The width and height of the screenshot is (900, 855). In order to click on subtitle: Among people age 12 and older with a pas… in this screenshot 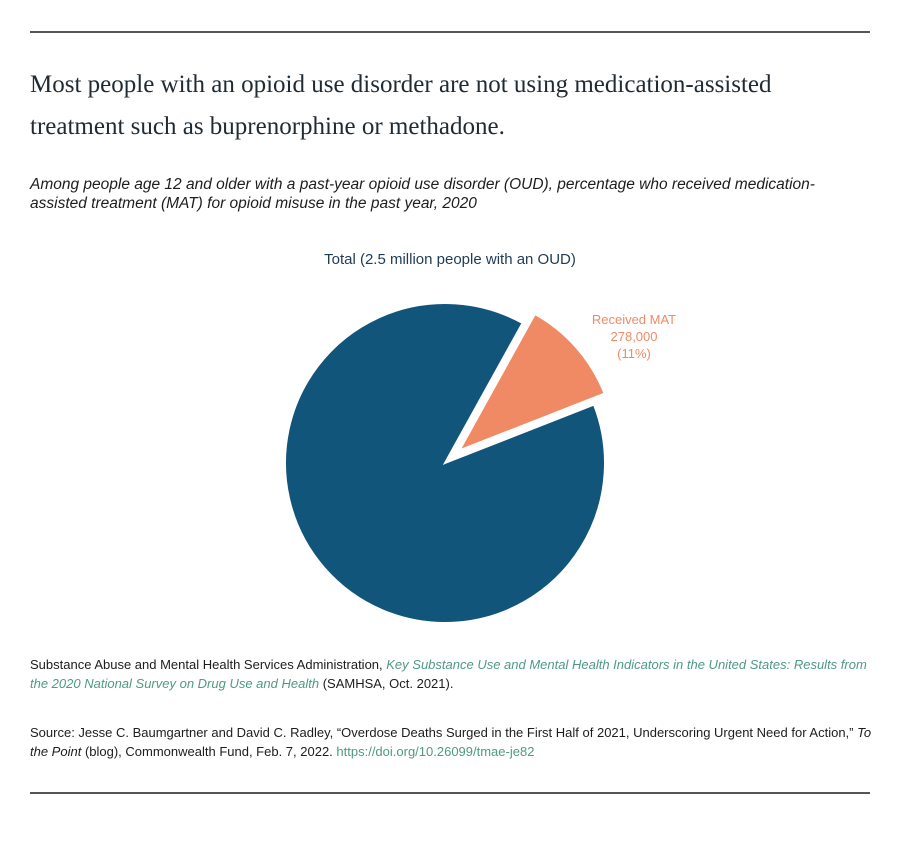, I will do `click(422, 194)`.